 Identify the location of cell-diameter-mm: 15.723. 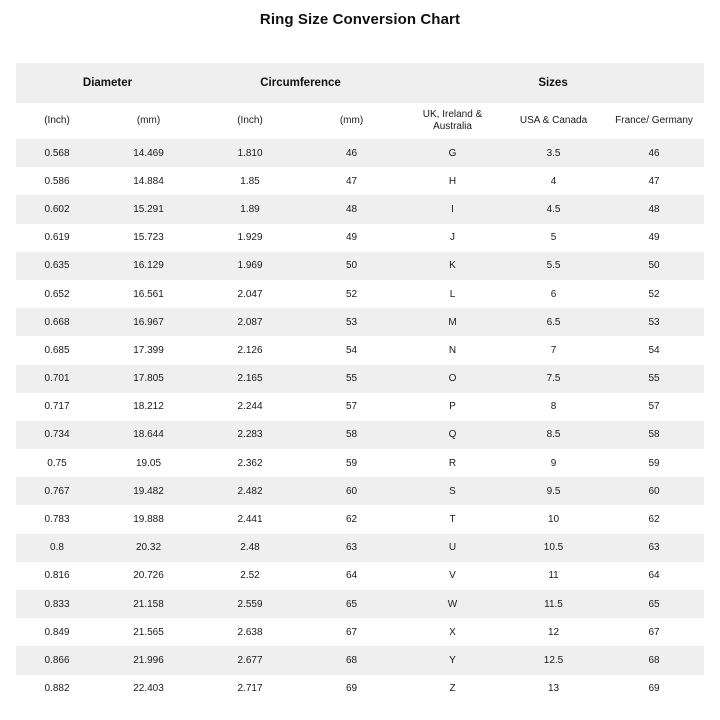
(148, 238).